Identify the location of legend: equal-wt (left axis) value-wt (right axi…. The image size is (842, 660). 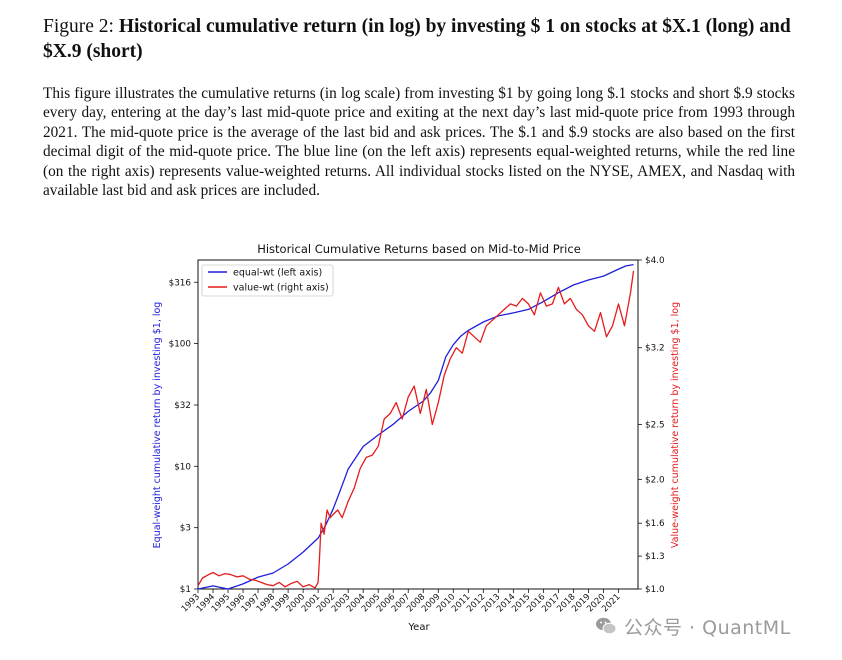
(267, 280).